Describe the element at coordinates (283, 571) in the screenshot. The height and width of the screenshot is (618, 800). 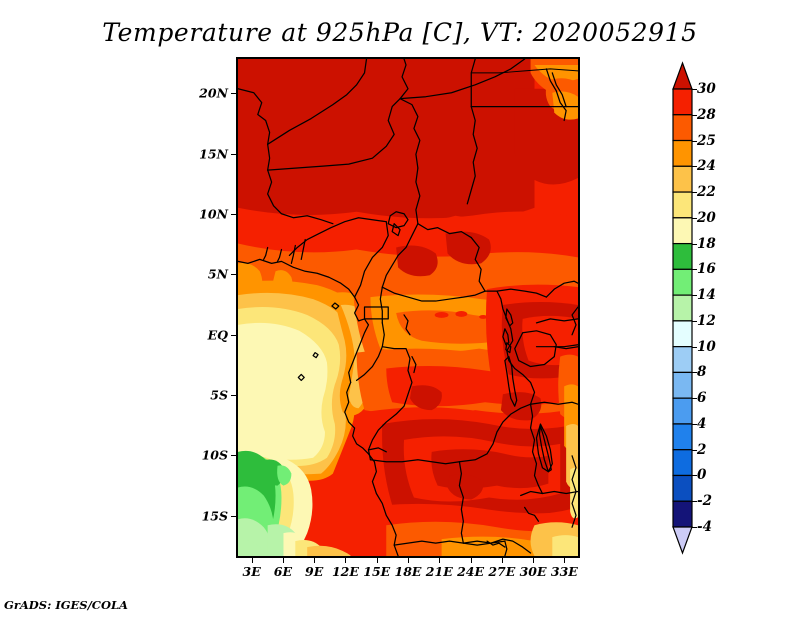
I see `x-axis-label: 6E` at that location.